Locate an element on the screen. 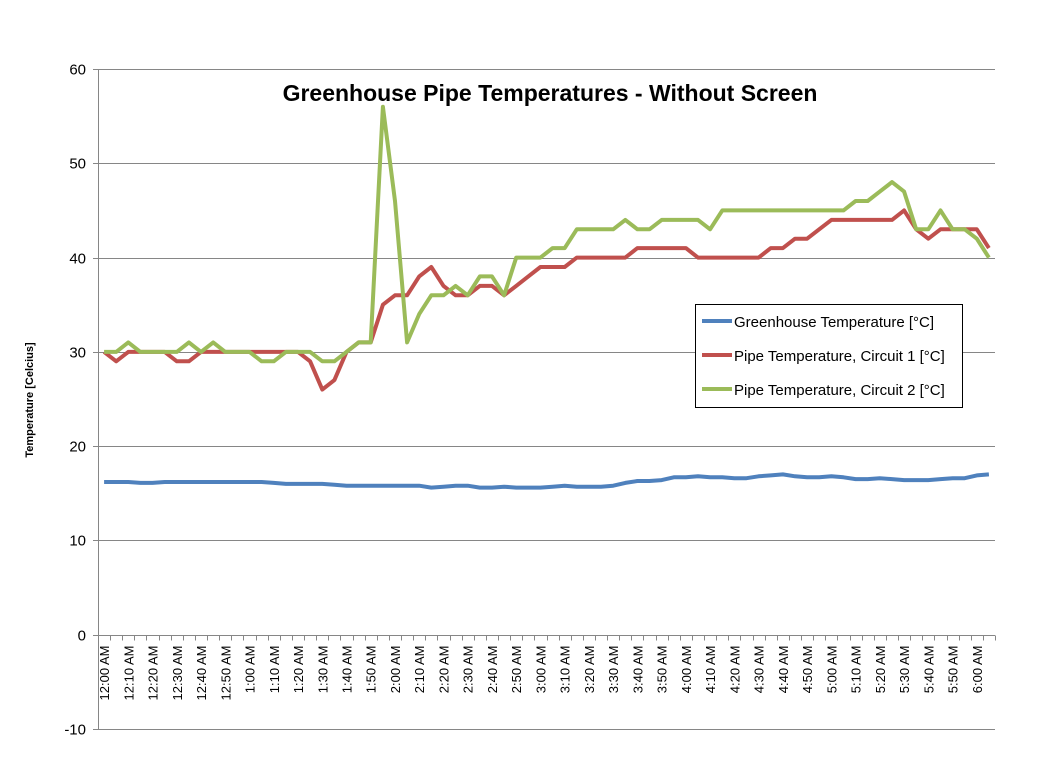  x-tick-label: 4:40 AM is located at coordinates (783, 670).